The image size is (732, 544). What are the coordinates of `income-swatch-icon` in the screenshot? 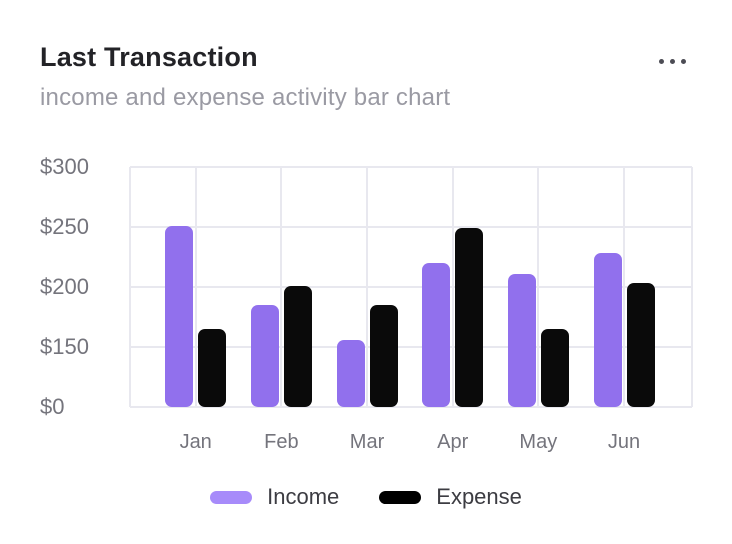 It's located at (231, 497).